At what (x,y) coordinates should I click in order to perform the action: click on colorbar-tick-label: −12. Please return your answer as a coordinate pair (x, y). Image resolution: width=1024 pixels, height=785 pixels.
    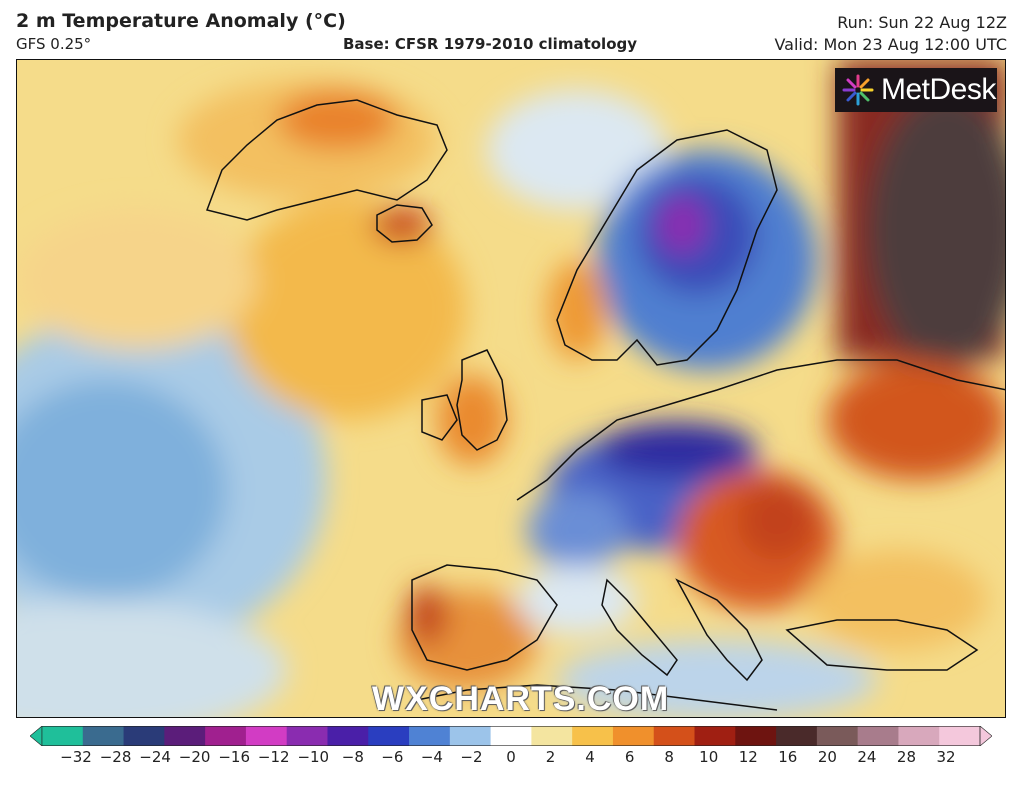
    Looking at the image, I should click on (273, 757).